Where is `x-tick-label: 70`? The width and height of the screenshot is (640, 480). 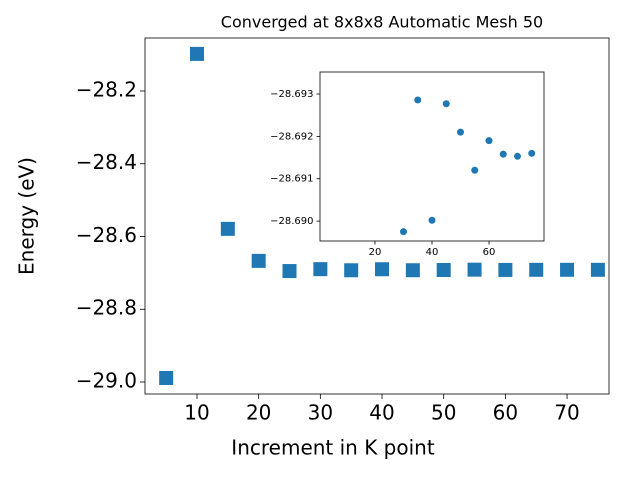 x-tick-label: 70 is located at coordinates (566, 413).